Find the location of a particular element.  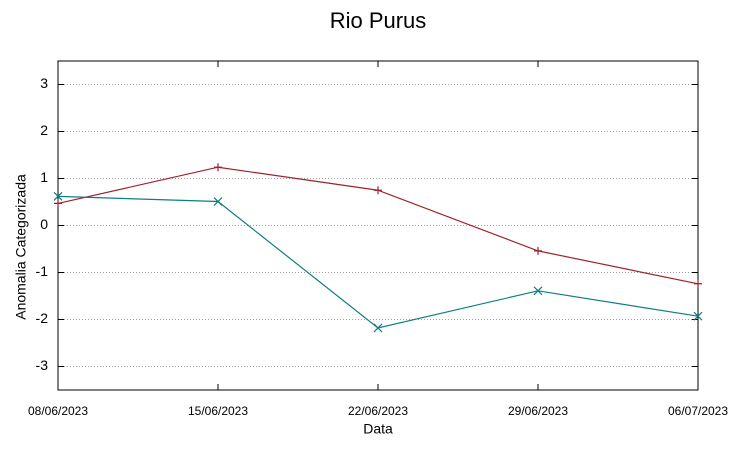

x-tick-label: 22/06/2023 is located at coordinates (378, 411).